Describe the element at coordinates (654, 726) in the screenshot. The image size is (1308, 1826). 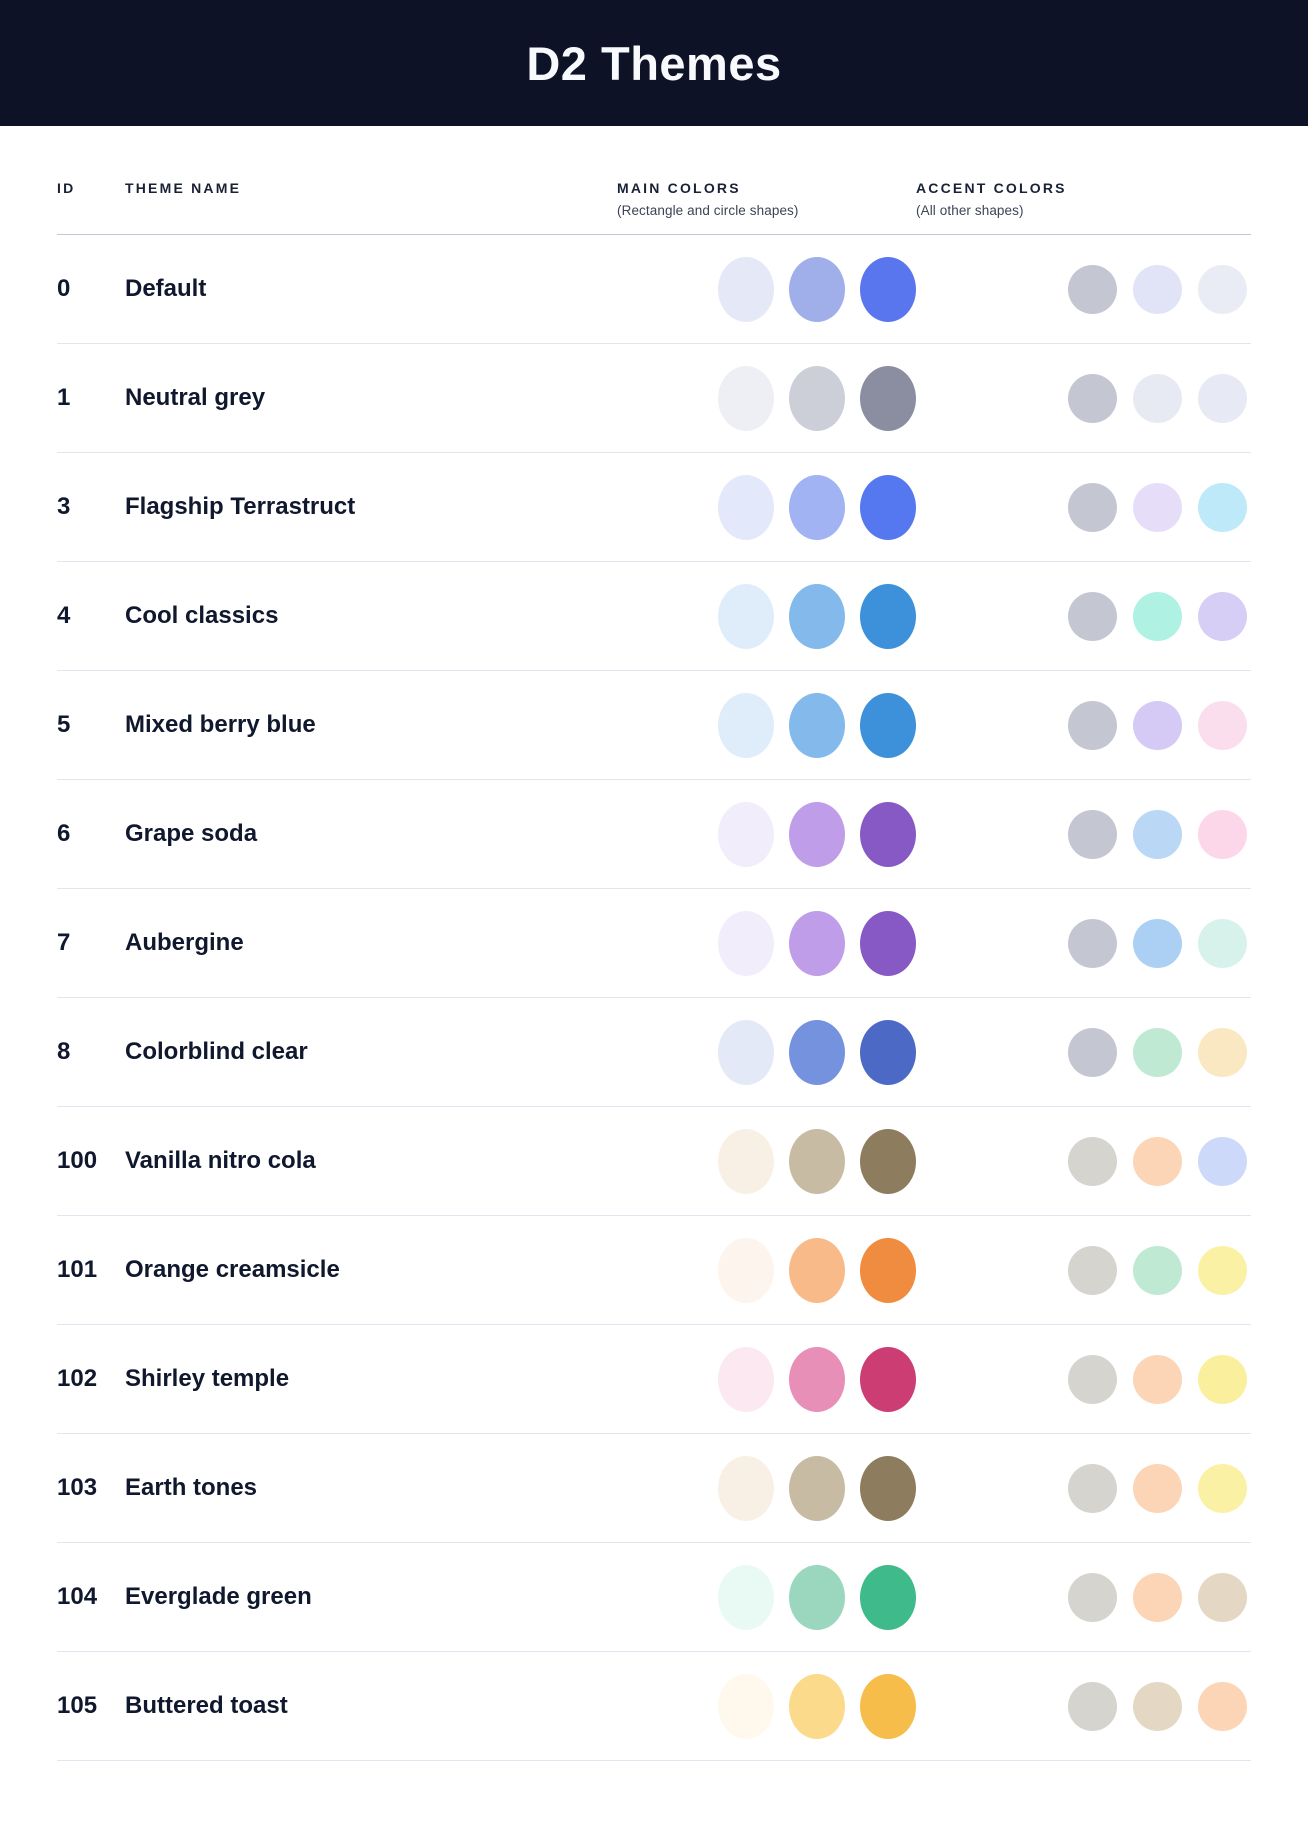
I see `theme-row: 5 Mixed berry blue` at that location.